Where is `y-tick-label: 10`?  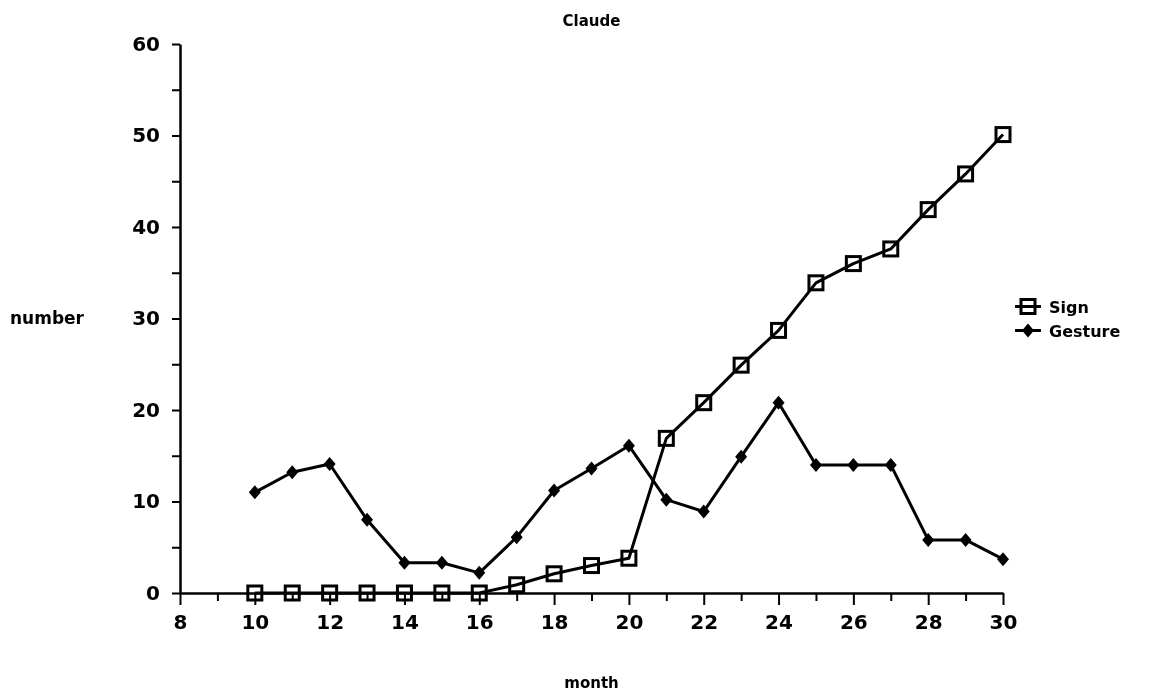 y-tick-label: 10 is located at coordinates (146, 501).